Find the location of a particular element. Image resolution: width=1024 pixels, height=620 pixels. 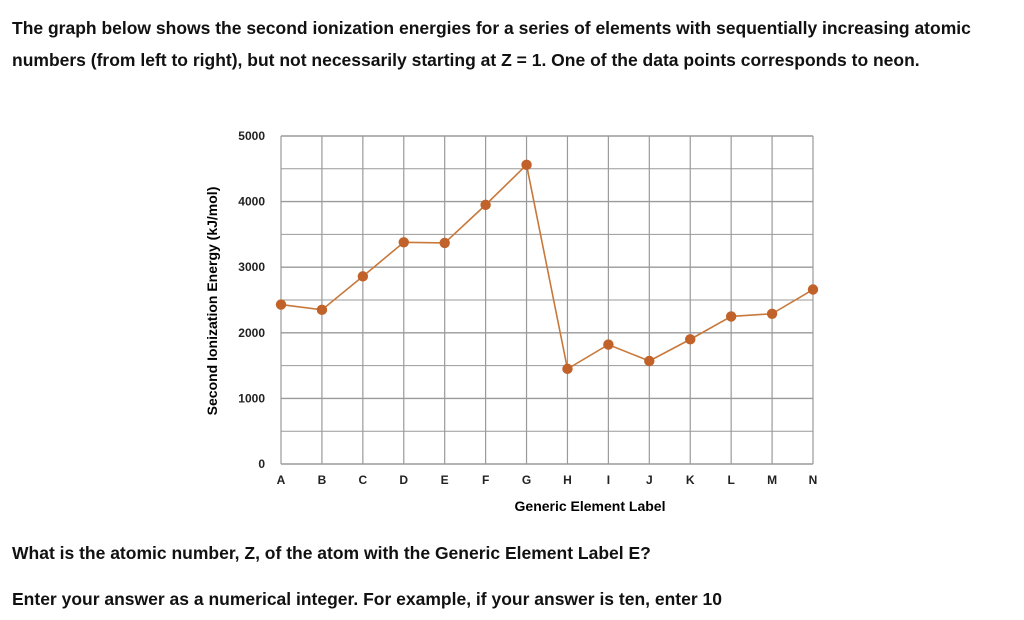

x-tick-label: G is located at coordinates (526, 480).